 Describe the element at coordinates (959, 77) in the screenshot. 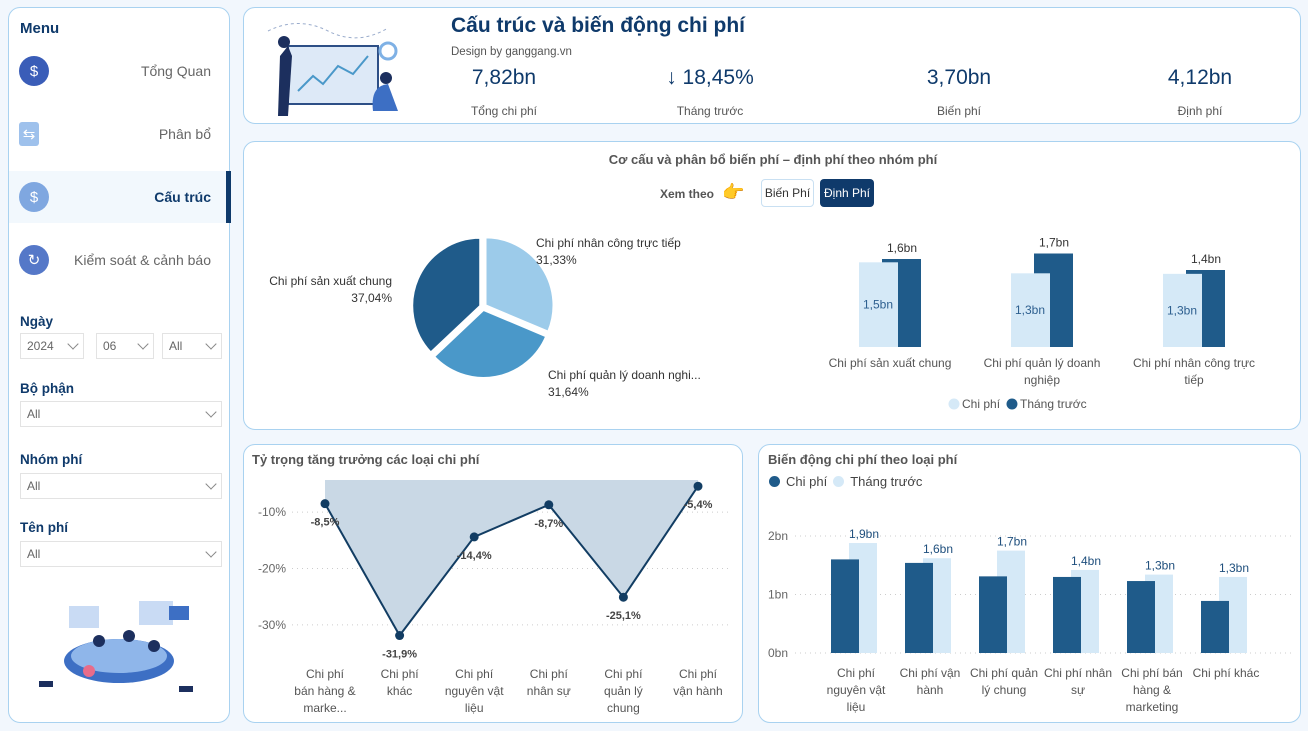

I see `kpi-value: 3,70bn` at that location.